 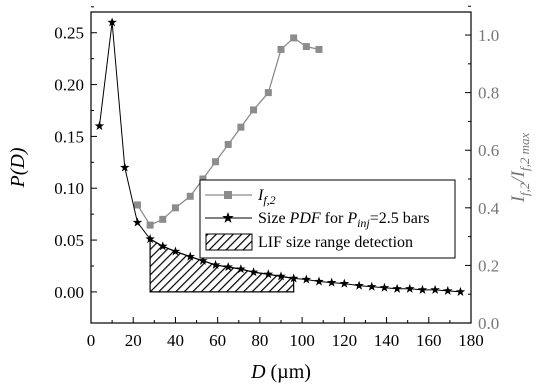 What do you see at coordinates (240, 197) in the screenshot?
I see `legend-entry-intensity: If,2` at bounding box center [240, 197].